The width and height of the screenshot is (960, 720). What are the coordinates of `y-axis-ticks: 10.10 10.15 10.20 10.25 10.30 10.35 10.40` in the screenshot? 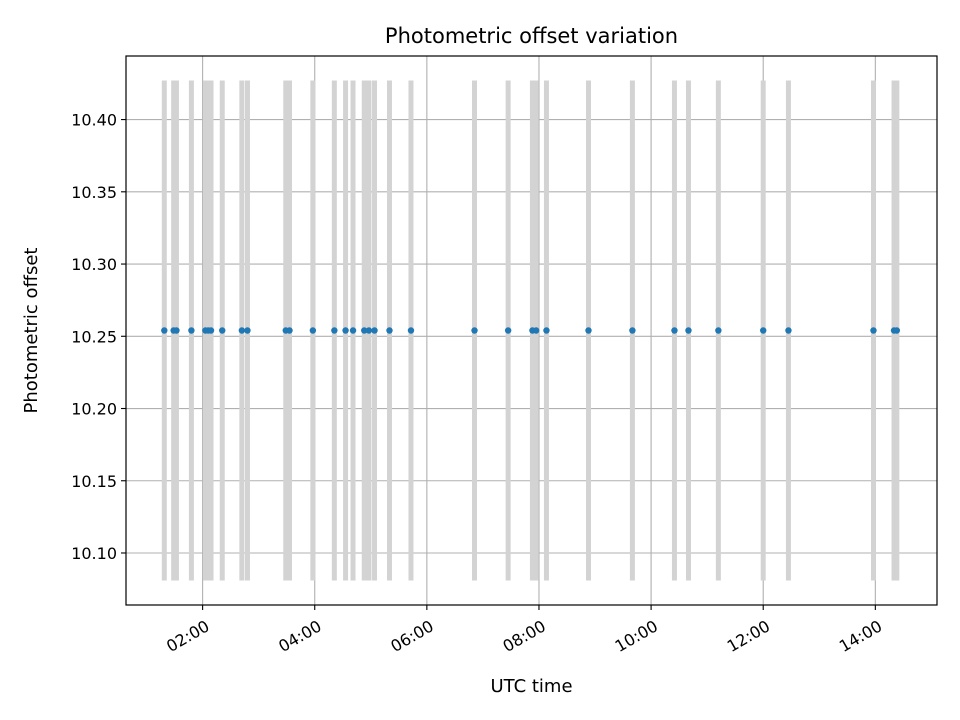 It's located at (98, 337).